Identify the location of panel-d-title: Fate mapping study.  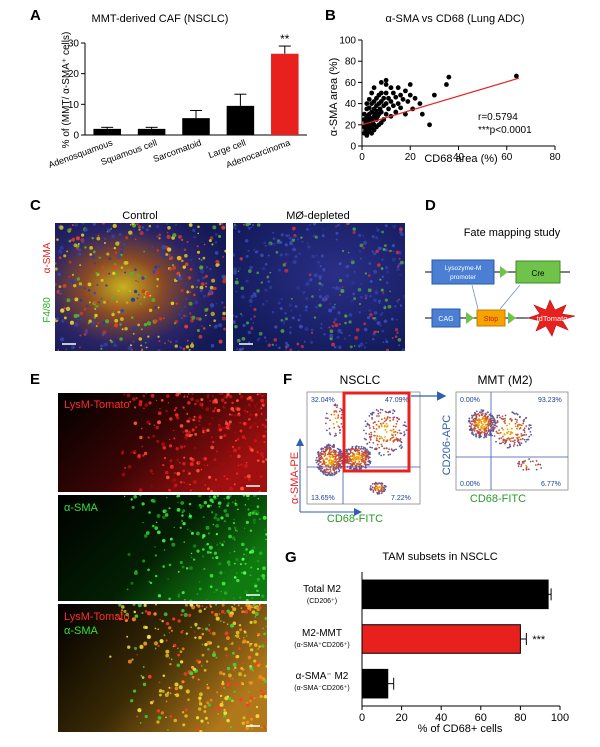
(512, 233).